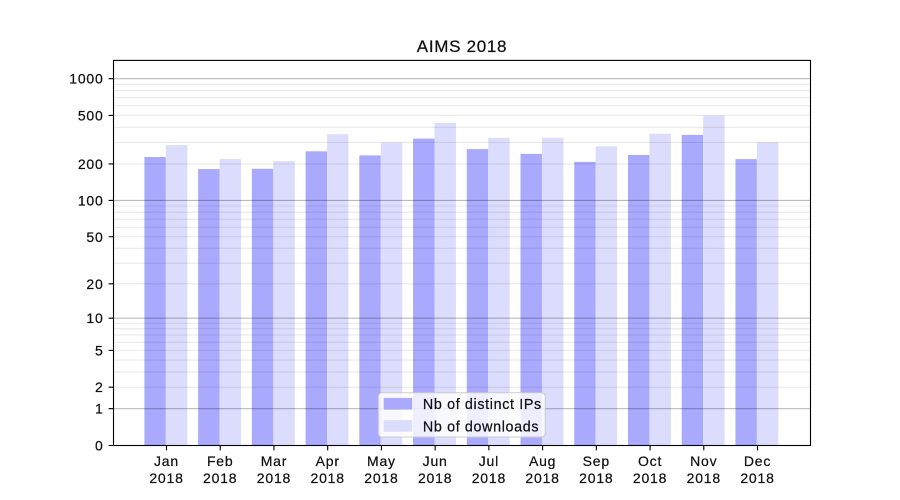 Image resolution: width=900 pixels, height=500 pixels. Describe the element at coordinates (481, 427) in the screenshot. I see `svg-text: Nb of downloads` at that location.